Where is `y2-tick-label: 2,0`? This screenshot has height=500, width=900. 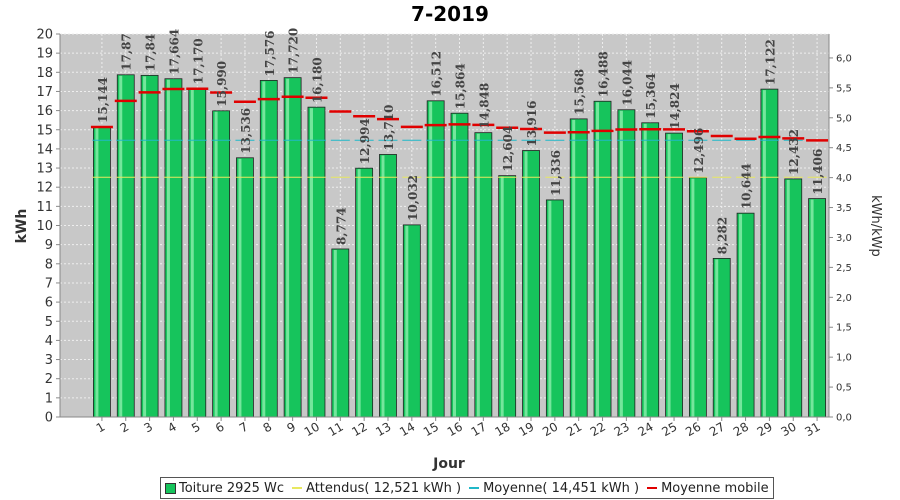 y2-tick-label: 2,0 is located at coordinates (844, 298).